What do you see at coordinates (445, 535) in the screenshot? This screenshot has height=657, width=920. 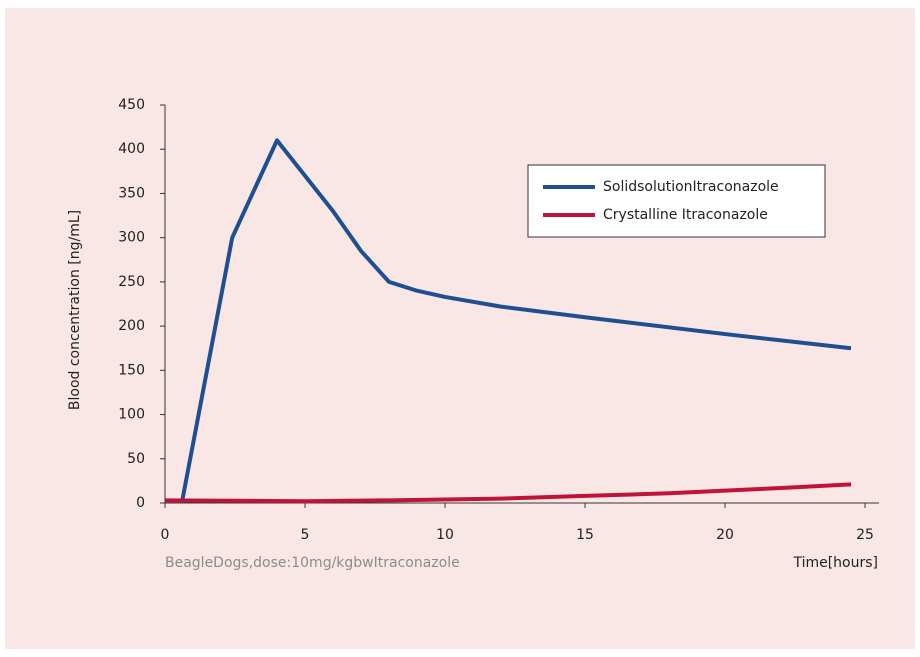 I see `x-tick-label: 10` at bounding box center [445, 535].